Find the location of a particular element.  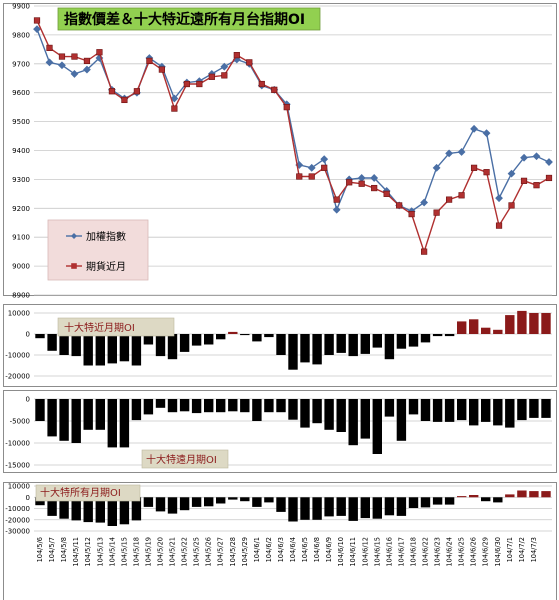

y-tick-label-p4: -30000 is located at coordinates (17, 532).